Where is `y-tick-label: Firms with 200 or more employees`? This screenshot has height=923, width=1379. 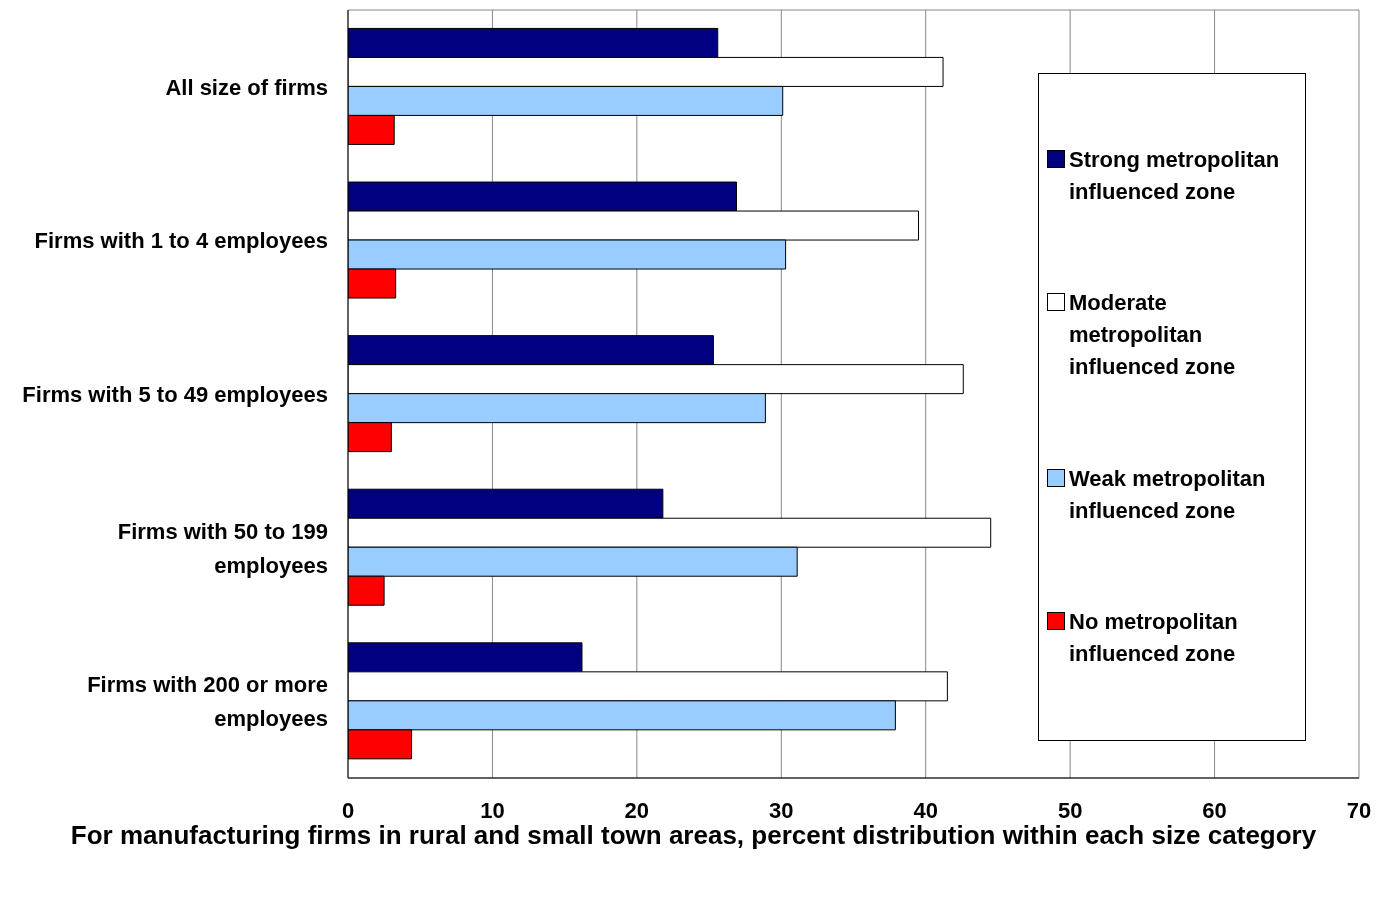 y-tick-label: Firms with 200 or more employees is located at coordinates (207, 701).